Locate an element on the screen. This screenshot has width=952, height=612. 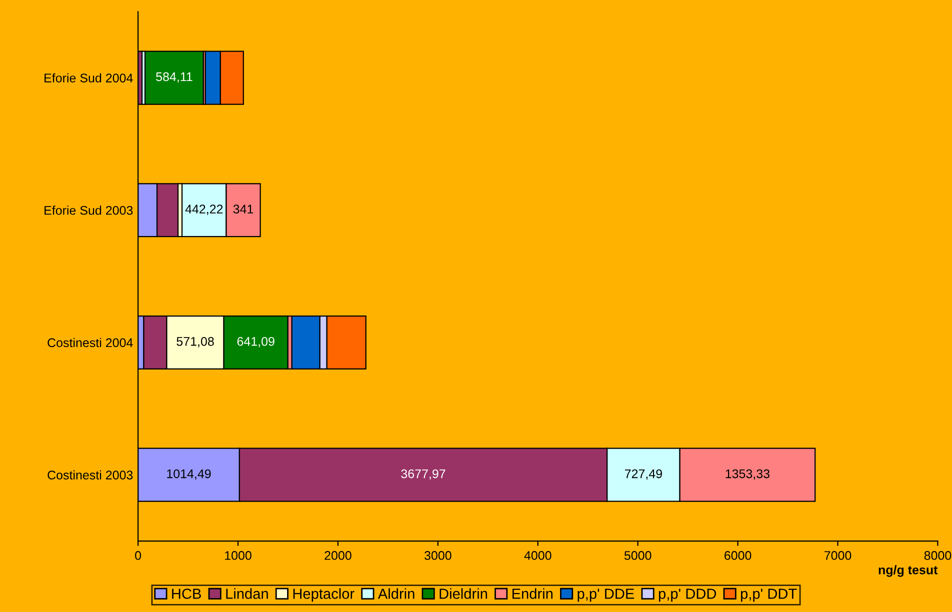
data-label: 584,11 is located at coordinates (174, 77).